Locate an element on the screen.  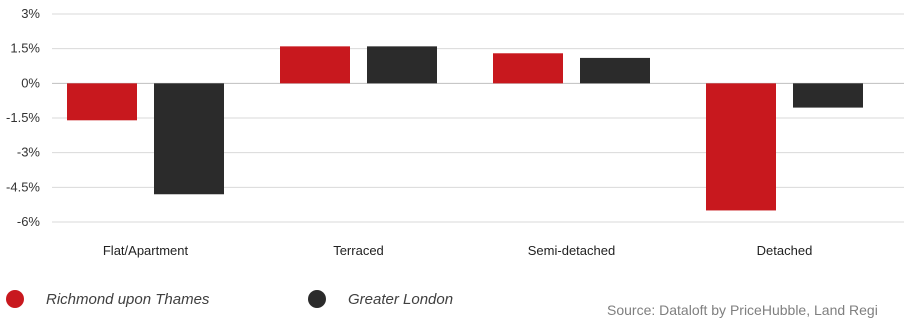
legend-swatch-greater-london is located at coordinates (317, 299).